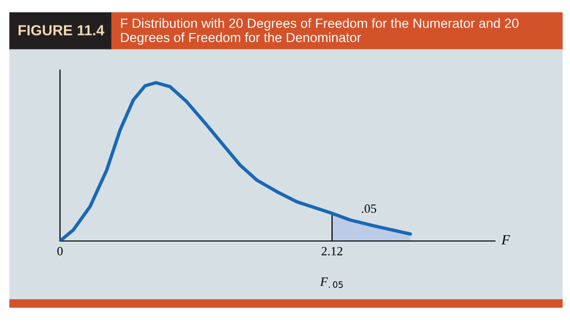 The height and width of the screenshot is (326, 570). I want to click on x-axis-title: F, so click(505, 239).